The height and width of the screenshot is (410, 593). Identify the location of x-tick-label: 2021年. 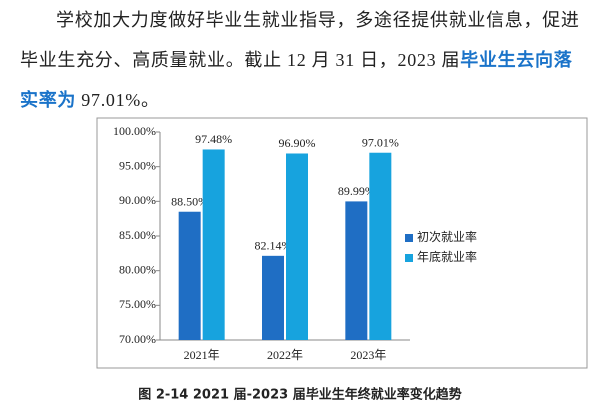
(202, 355).